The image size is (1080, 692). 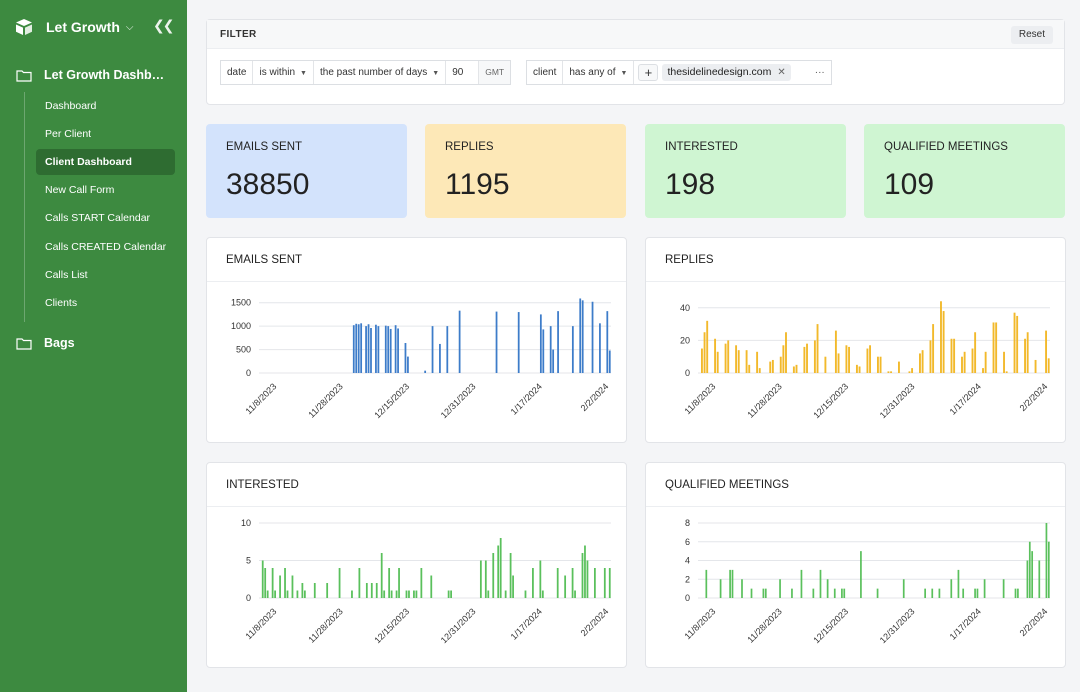 What do you see at coordinates (781, 72) in the screenshot?
I see `close-icon: ✕` at bounding box center [781, 72].